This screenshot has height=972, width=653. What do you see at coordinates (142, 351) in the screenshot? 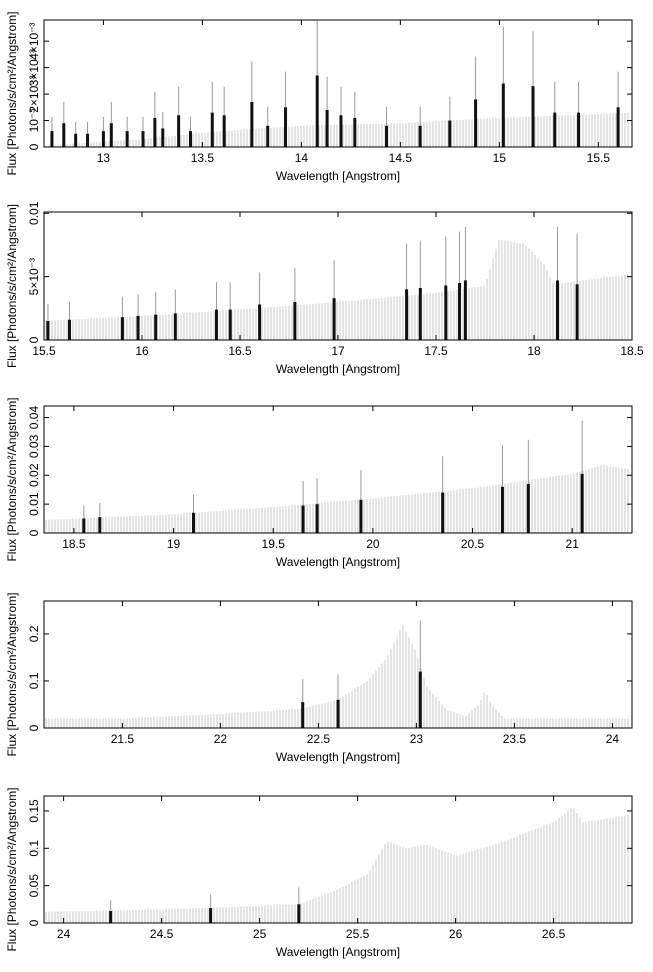
I see `x-tick-label: 16` at bounding box center [142, 351].